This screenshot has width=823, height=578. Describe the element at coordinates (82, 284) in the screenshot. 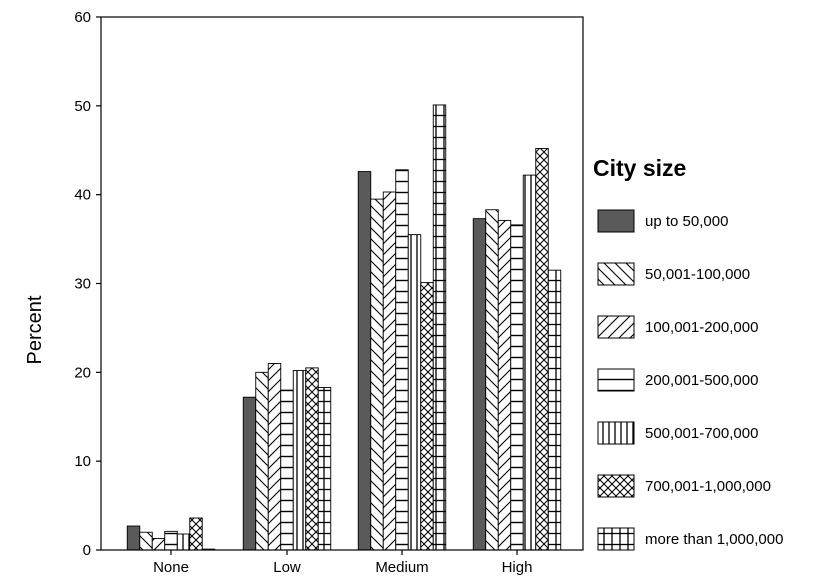

I see `y-tick-label: 30` at that location.